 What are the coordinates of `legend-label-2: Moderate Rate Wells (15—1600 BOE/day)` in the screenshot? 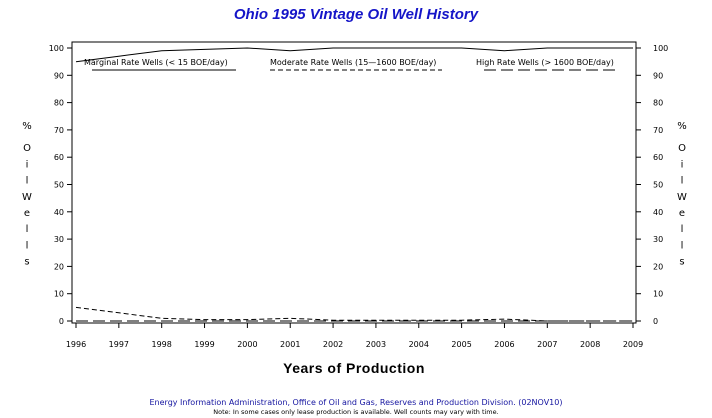 It's located at (353, 62).